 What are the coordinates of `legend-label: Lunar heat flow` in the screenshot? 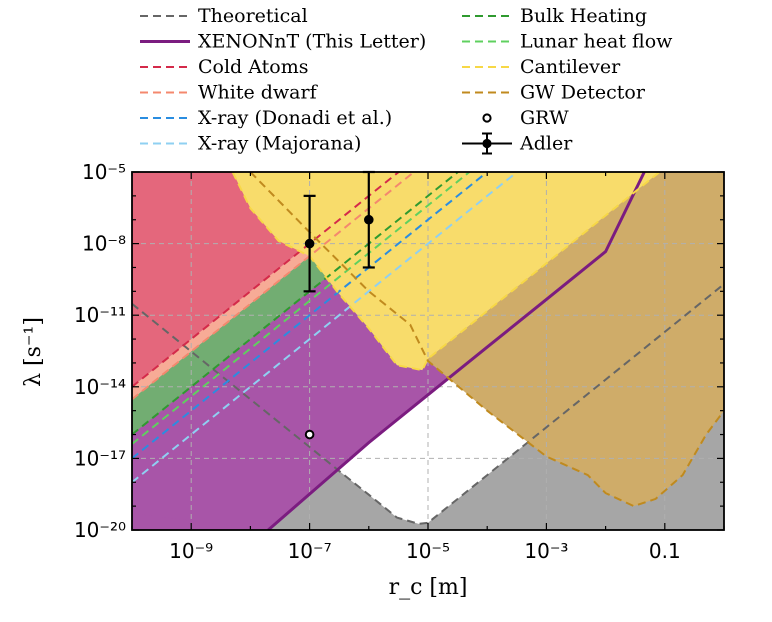 It's located at (596, 42).